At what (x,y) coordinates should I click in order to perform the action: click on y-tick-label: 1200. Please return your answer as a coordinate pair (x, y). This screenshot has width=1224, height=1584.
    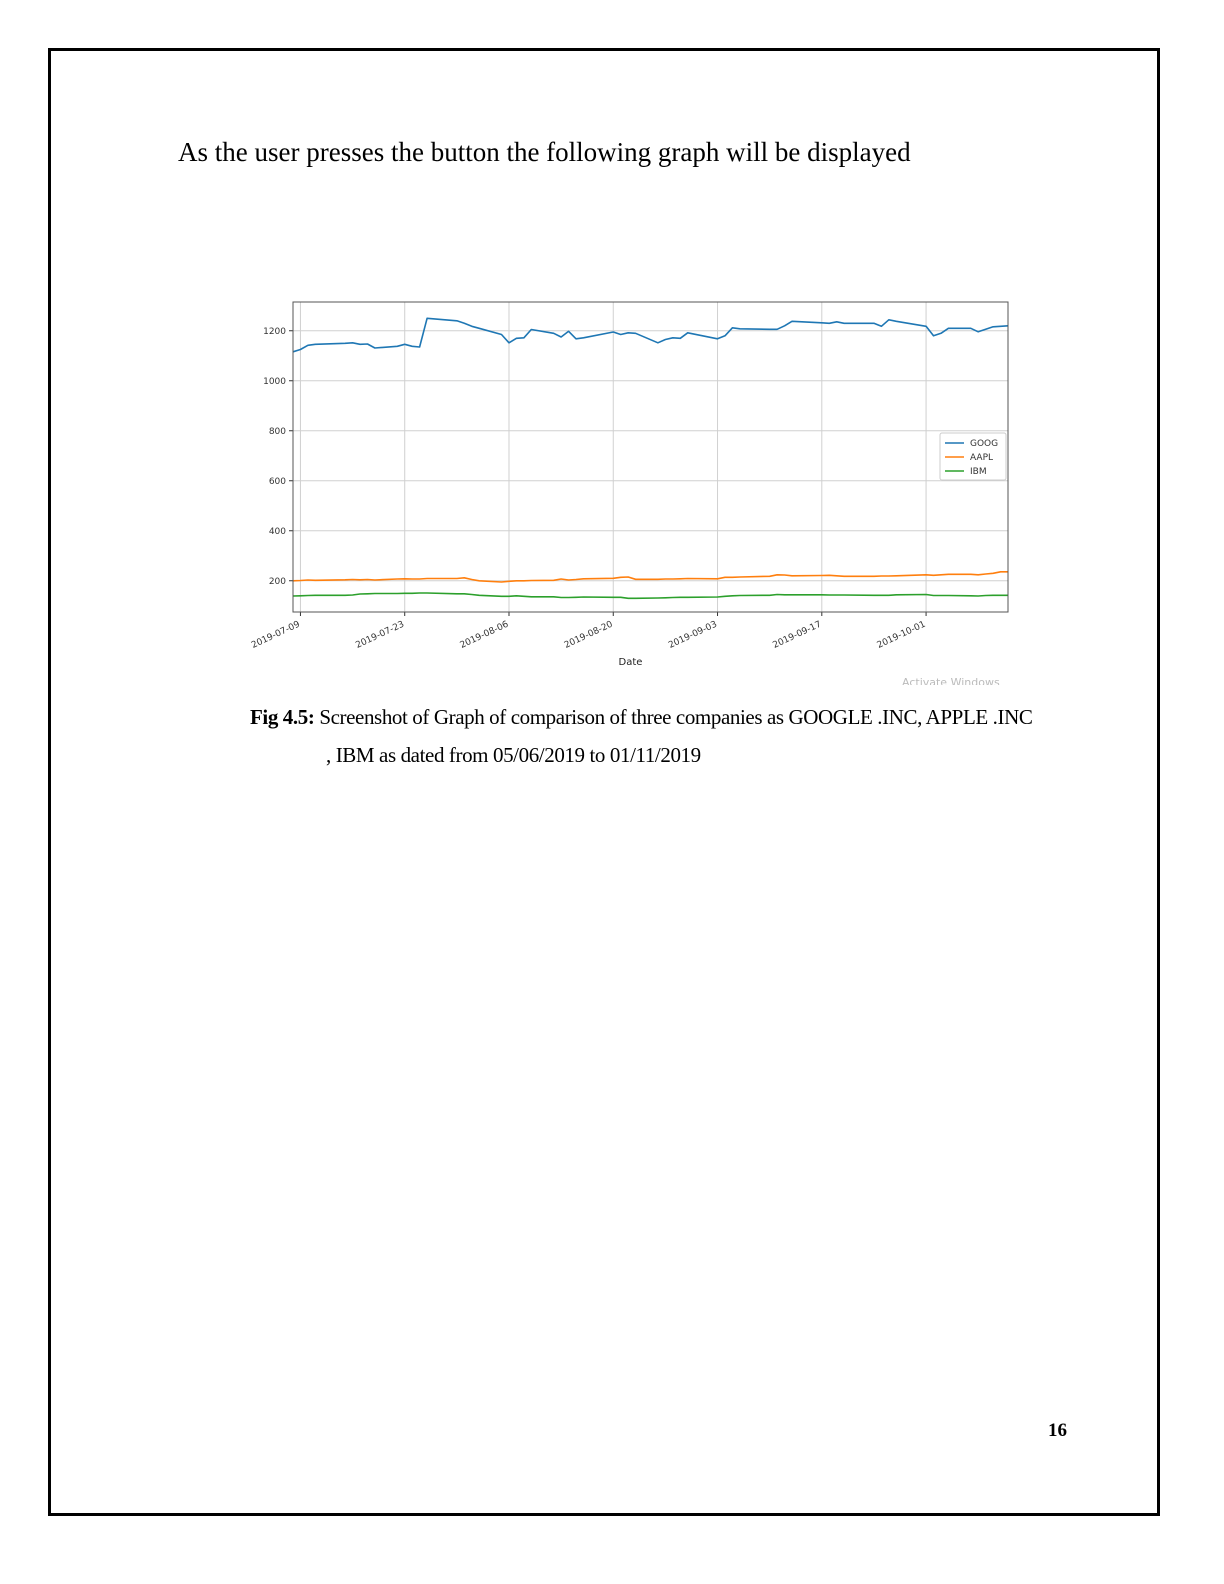
    Looking at the image, I should click on (274, 332).